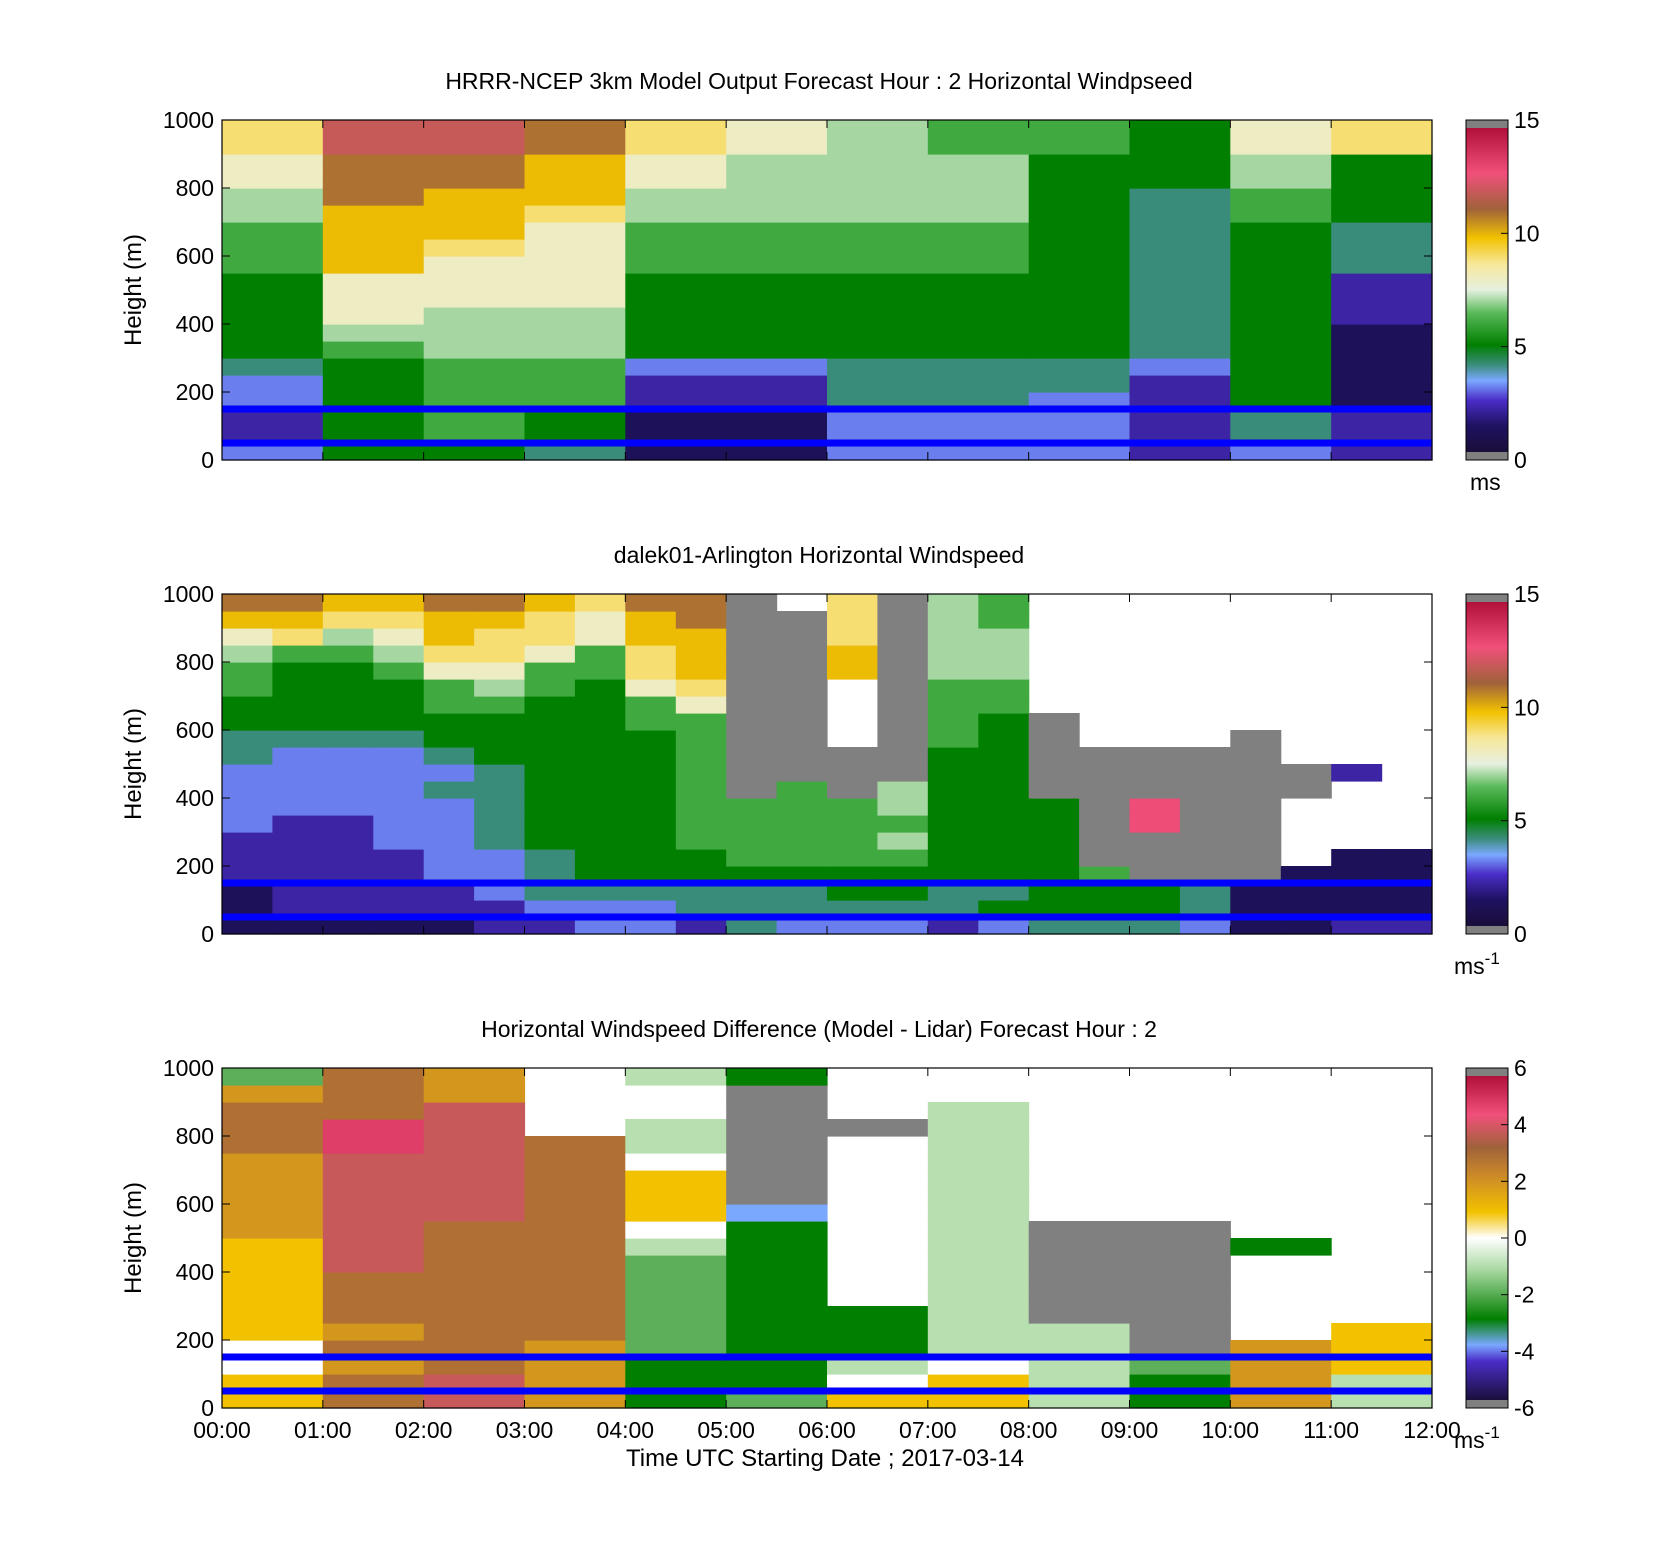  I want to click on colorbar-unit: ms-1, so click(1477, 964).